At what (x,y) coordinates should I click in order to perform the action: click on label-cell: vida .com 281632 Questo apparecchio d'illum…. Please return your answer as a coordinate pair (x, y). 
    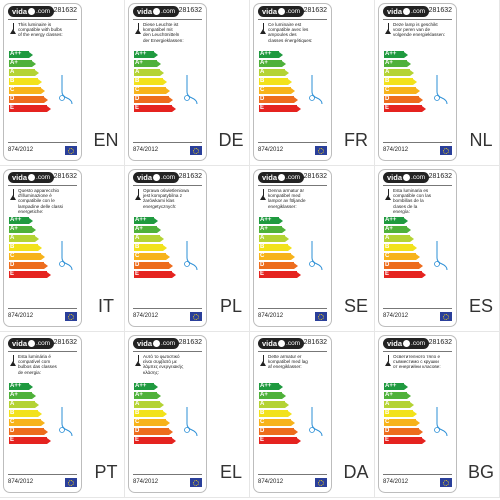
    Looking at the image, I should click on (62, 249).